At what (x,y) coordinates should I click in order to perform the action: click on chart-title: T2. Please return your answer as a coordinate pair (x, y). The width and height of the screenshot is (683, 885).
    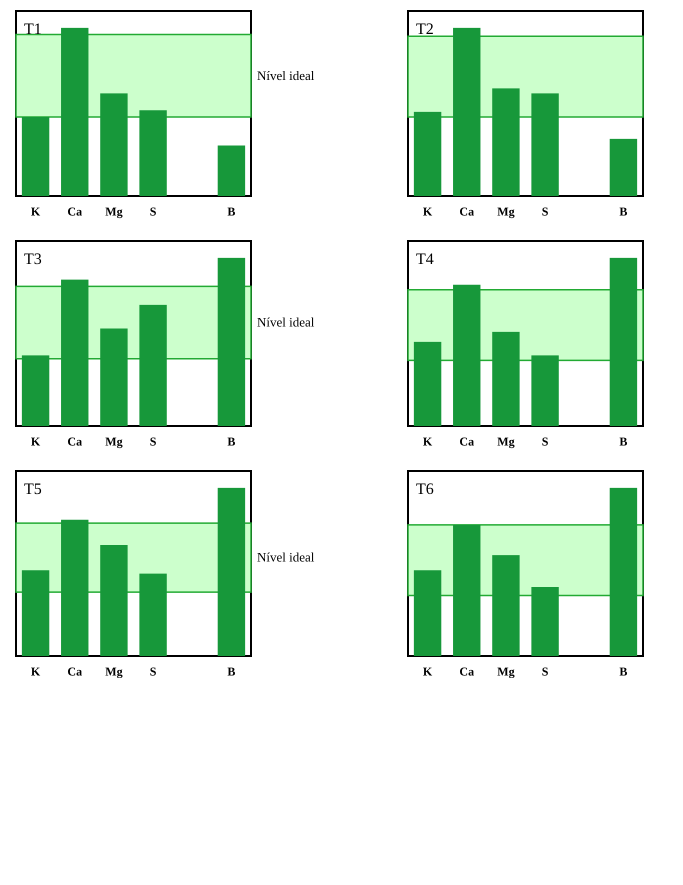
    Looking at the image, I should click on (425, 29).